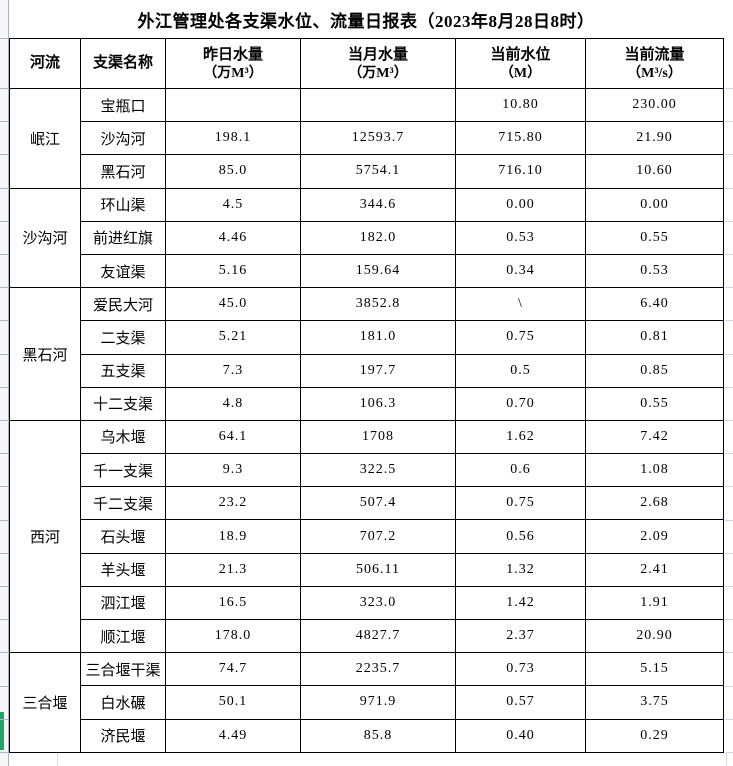  What do you see at coordinates (520, 105) in the screenshot?
I see `cell-current-level: 10.80` at bounding box center [520, 105].